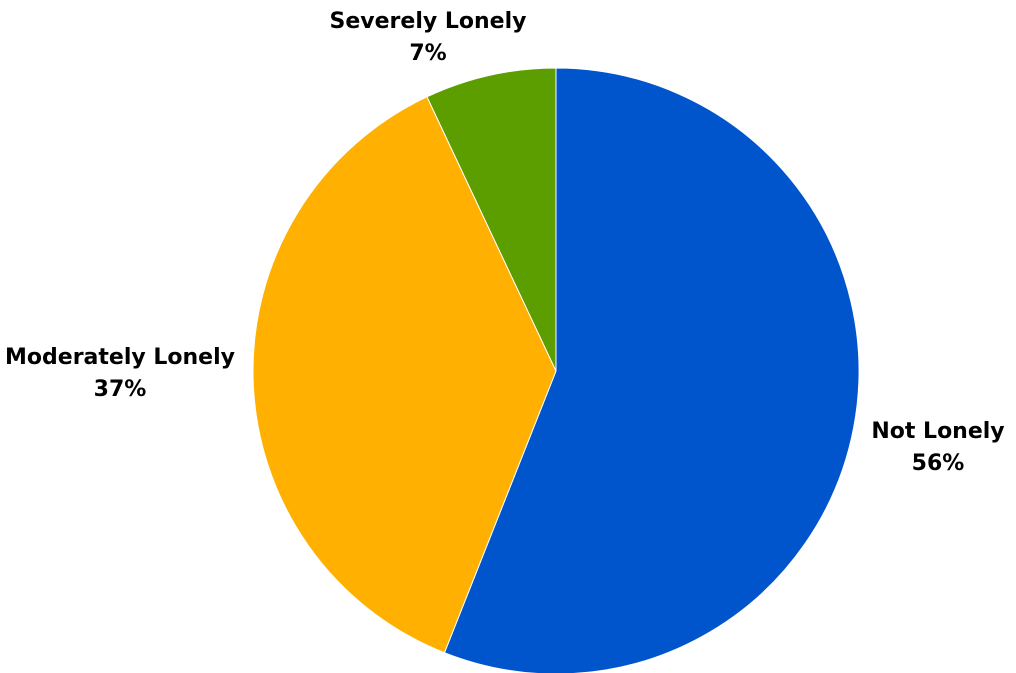 Image resolution: width=1016 pixels, height=673 pixels. What do you see at coordinates (427, 53) in the screenshot?
I see `slice-value-severely-lonely: 7%` at bounding box center [427, 53].